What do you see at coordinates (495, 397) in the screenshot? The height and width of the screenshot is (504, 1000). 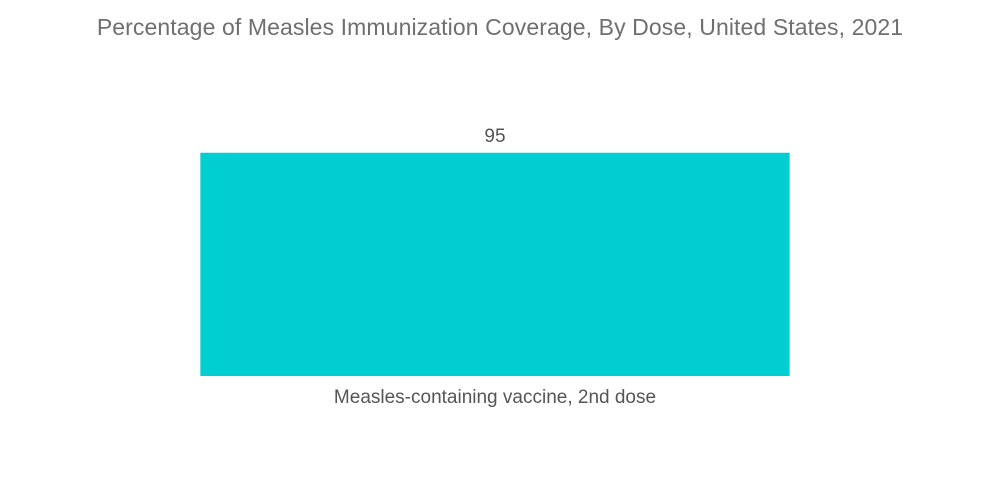 I see `category-label-0: Measles-containing vaccine, 2nd dose` at bounding box center [495, 397].